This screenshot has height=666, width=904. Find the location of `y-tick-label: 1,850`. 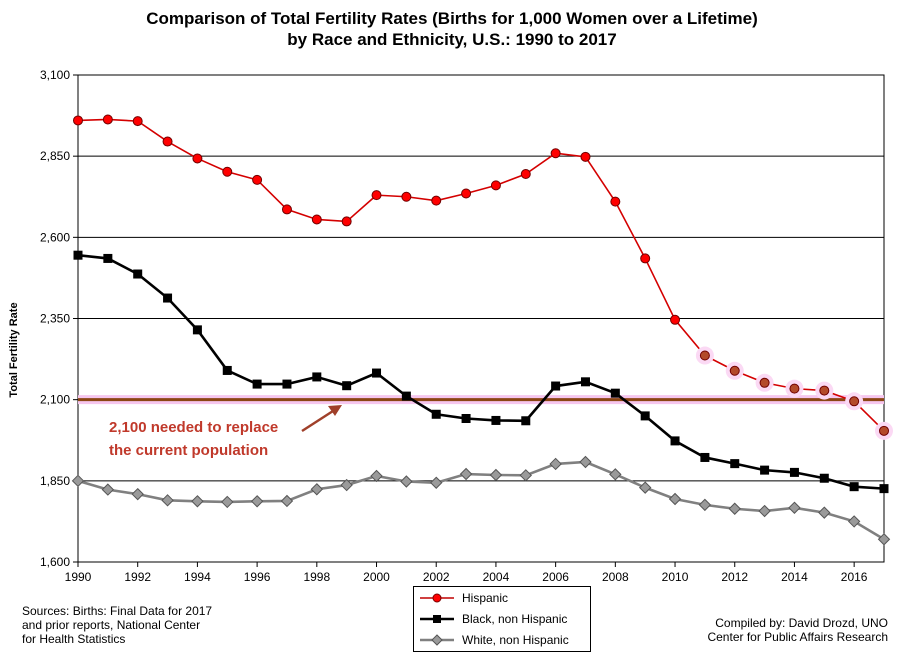

y-tick-label: 1,850 is located at coordinates (55, 481).